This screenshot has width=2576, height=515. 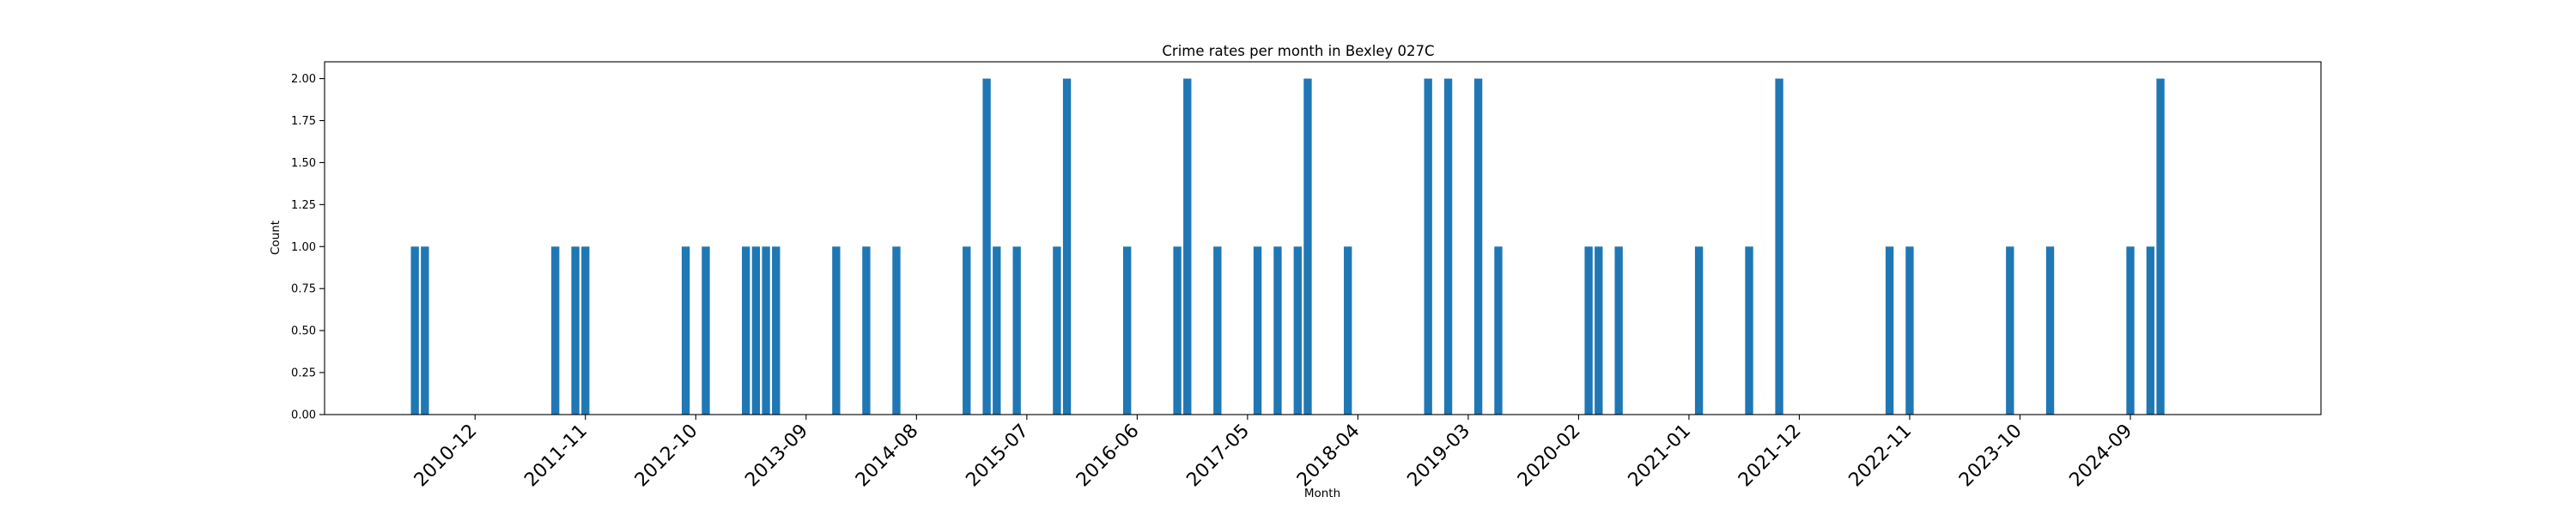 What do you see at coordinates (303, 373) in the screenshot?
I see `y-tick-label: 0.25` at bounding box center [303, 373].